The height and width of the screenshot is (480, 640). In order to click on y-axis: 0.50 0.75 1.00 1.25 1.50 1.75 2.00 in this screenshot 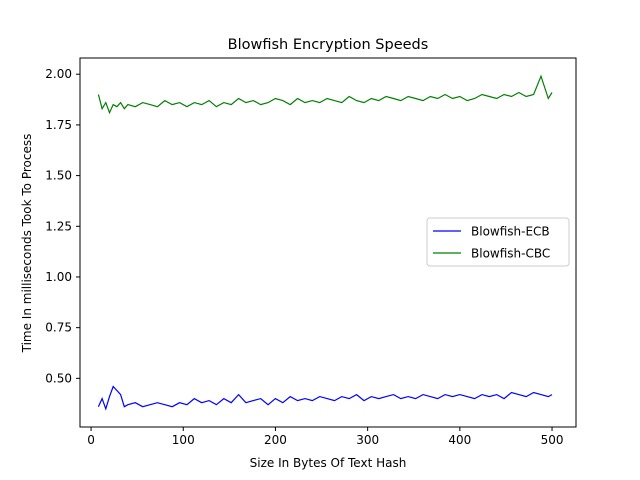, I will do `click(62, 226)`.